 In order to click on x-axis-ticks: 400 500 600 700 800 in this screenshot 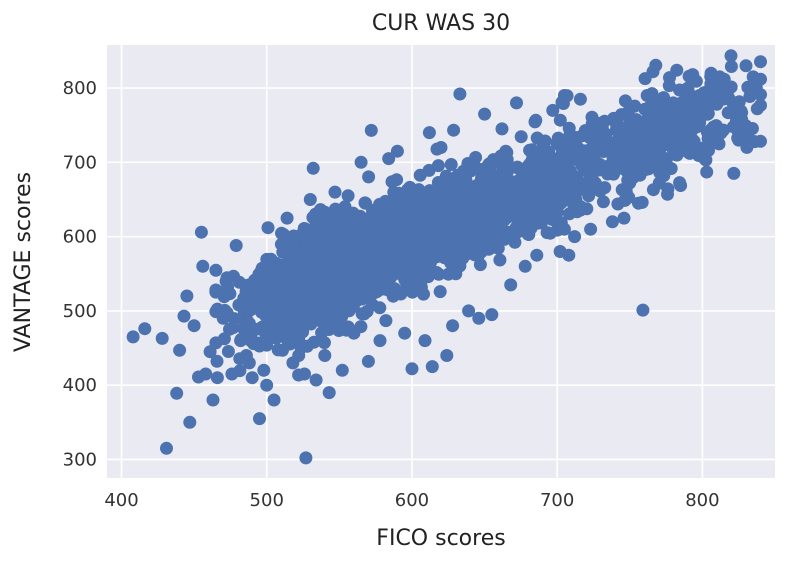, I will do `click(411, 500)`.